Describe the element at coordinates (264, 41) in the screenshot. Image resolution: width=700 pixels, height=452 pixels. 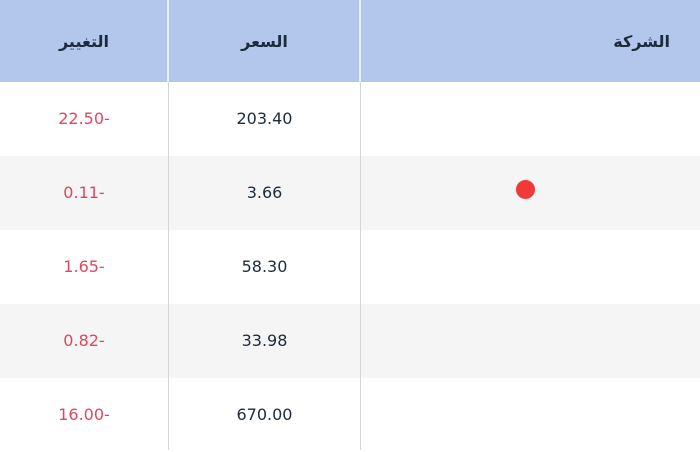
I see `header-price: السعر` at that location.